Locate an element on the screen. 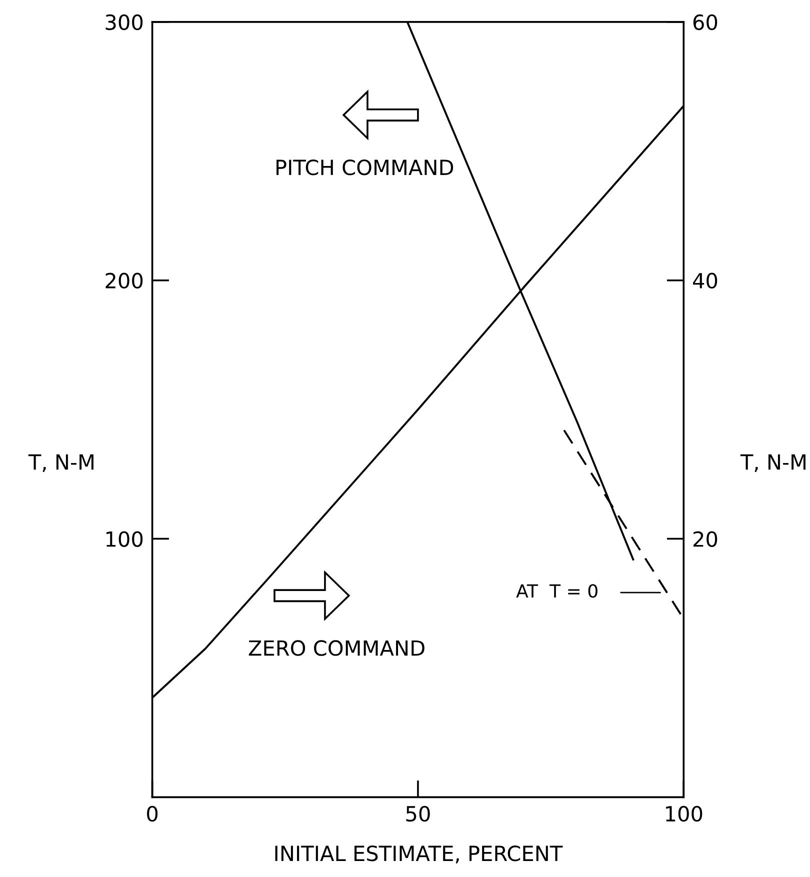 The width and height of the screenshot is (810, 877). y2-tick-label: 60 is located at coordinates (705, 22).